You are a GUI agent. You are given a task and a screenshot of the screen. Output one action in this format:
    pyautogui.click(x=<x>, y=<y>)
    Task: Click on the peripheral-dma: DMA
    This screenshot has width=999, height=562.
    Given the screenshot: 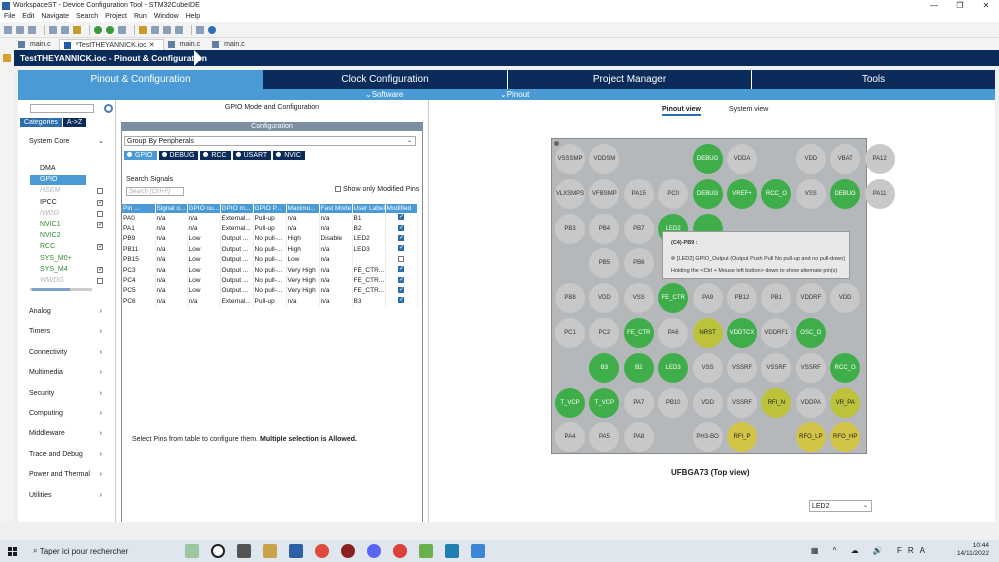 What is the action you would take?
    pyautogui.click(x=48, y=168)
    